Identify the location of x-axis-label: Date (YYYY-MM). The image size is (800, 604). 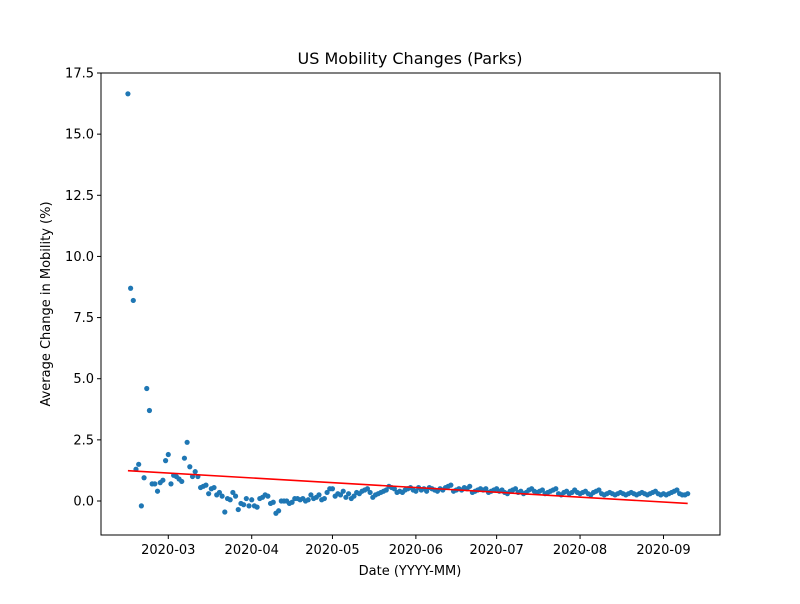
(410, 571).